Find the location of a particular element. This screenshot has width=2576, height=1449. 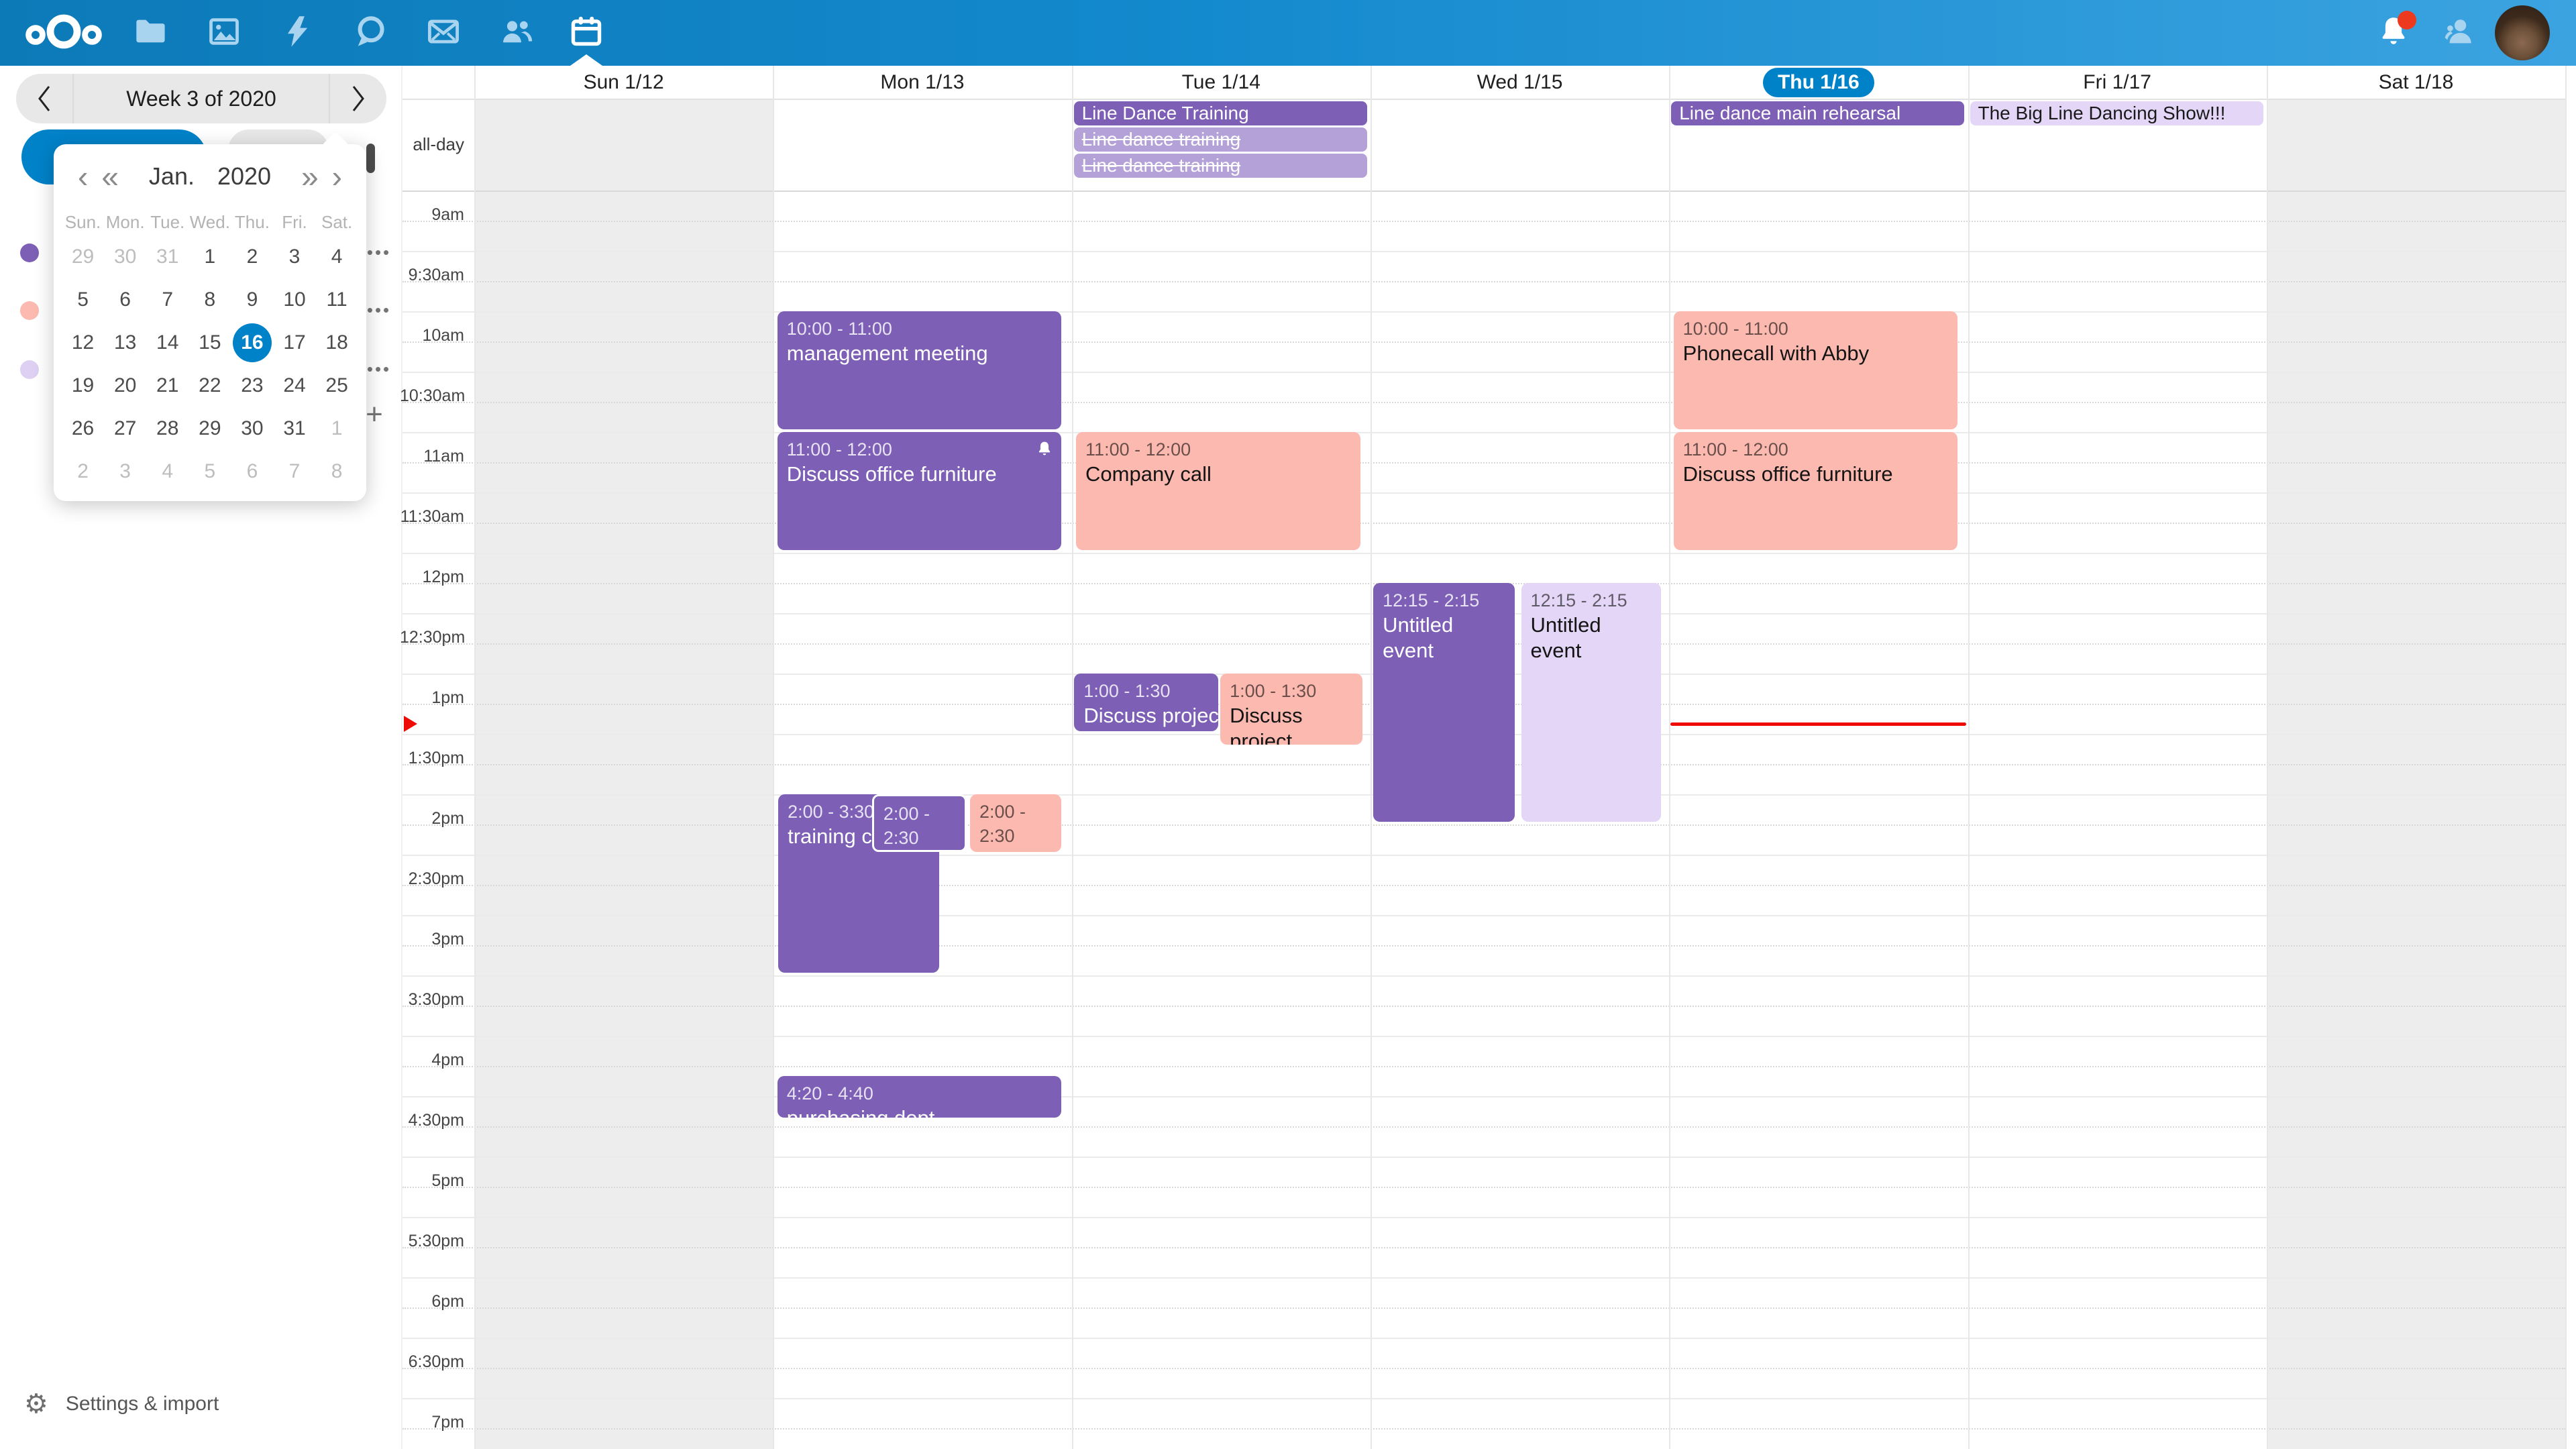

next-year-button: » is located at coordinates (309, 176).